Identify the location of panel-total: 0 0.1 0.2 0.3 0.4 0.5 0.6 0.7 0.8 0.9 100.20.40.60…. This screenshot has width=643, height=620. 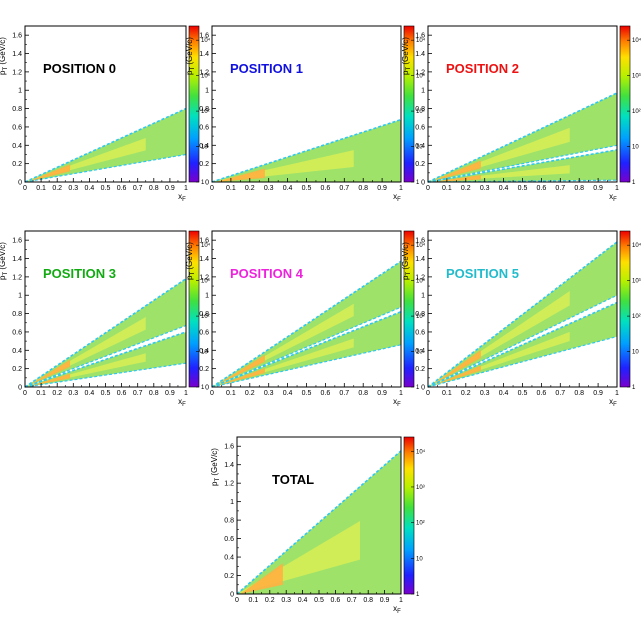
(318, 525).